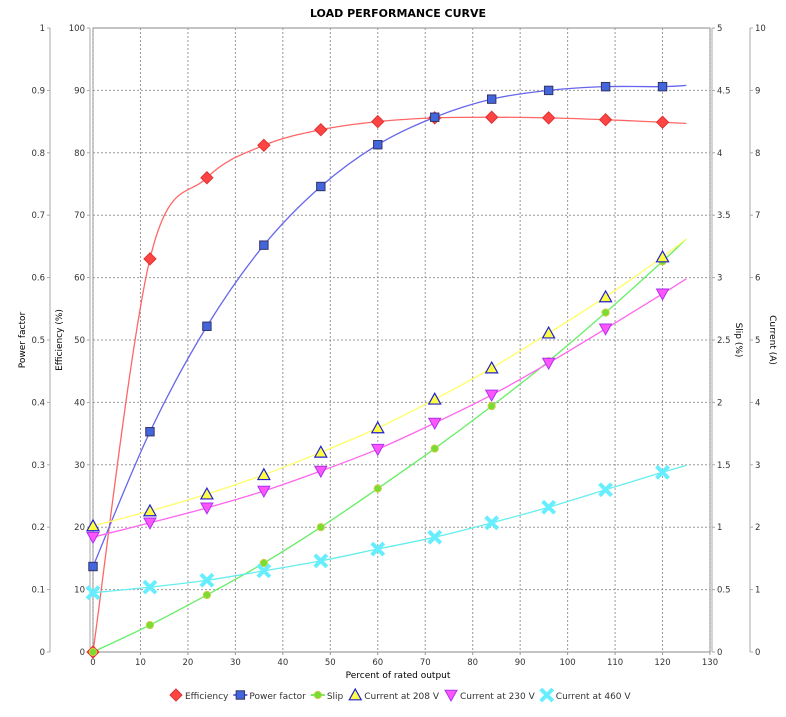  What do you see at coordinates (188, 663) in the screenshot?
I see `x-tick-label: 20` at bounding box center [188, 663].